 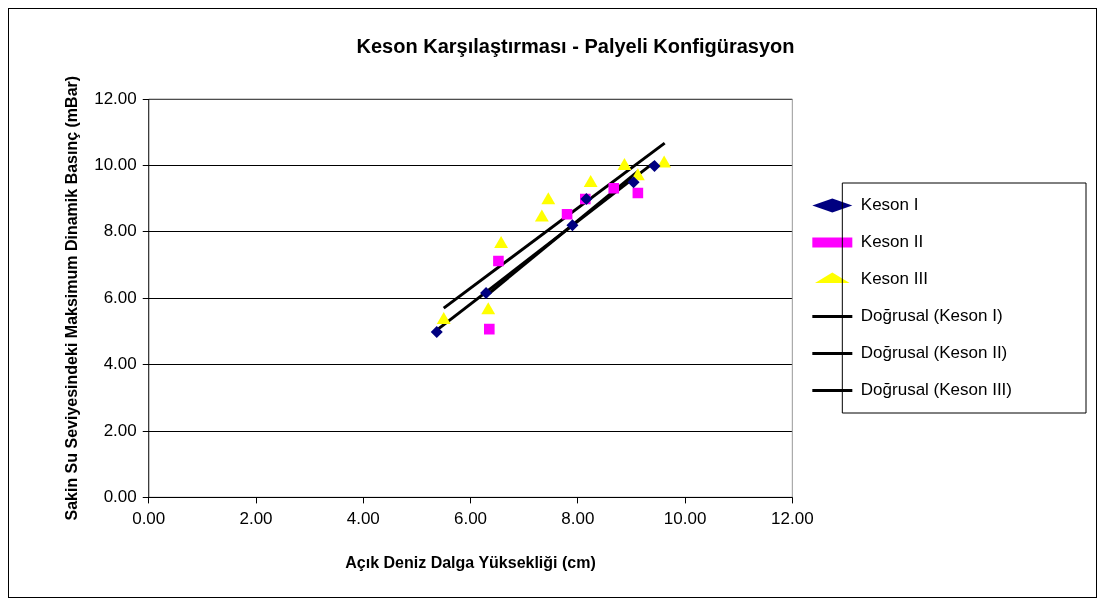 I want to click on x-tick-label: 8.00, so click(x=578, y=519).